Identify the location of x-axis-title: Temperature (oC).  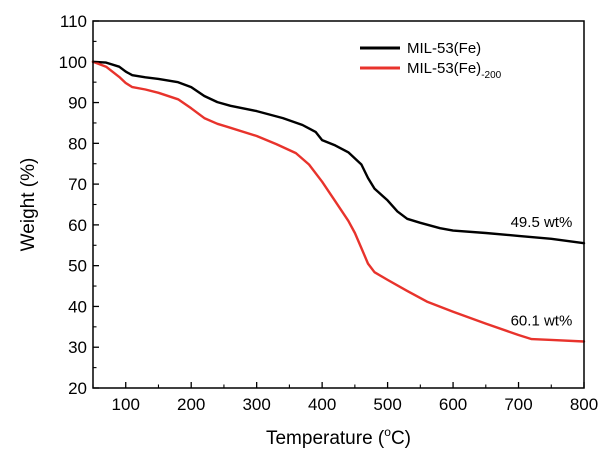
(338, 437).